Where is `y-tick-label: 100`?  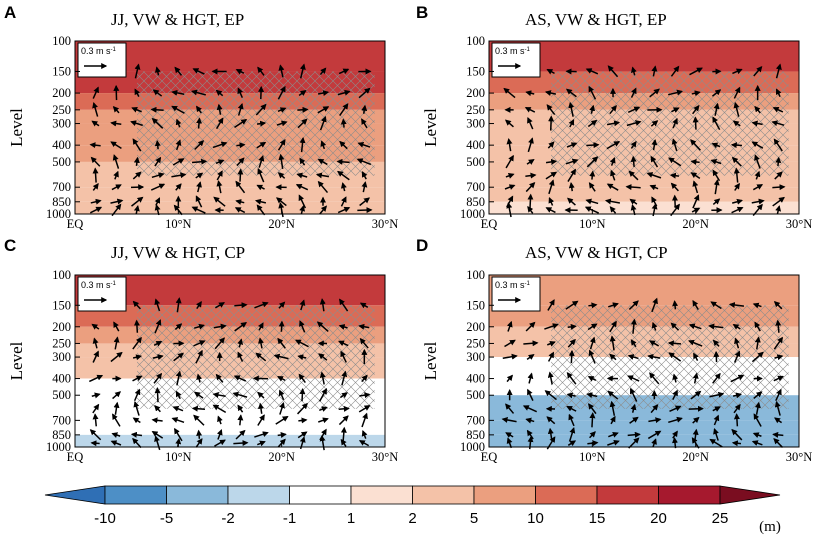 y-tick-label: 100 is located at coordinates (61, 275).